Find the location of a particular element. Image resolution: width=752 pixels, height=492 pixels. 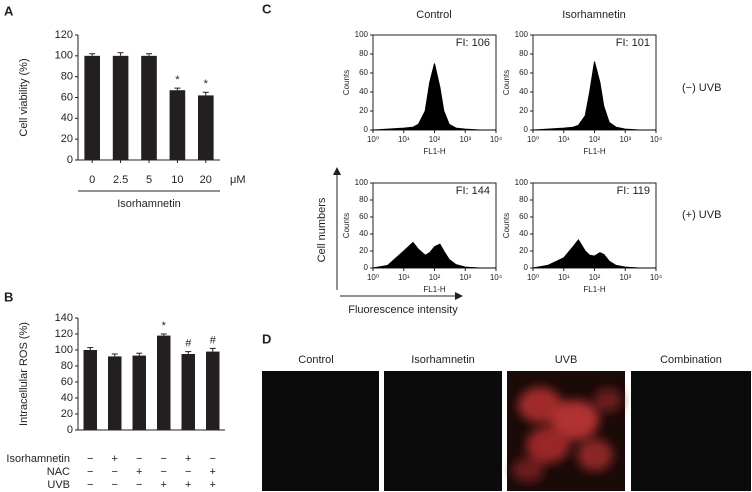

row-label: (−) UVB is located at coordinates (701, 88).